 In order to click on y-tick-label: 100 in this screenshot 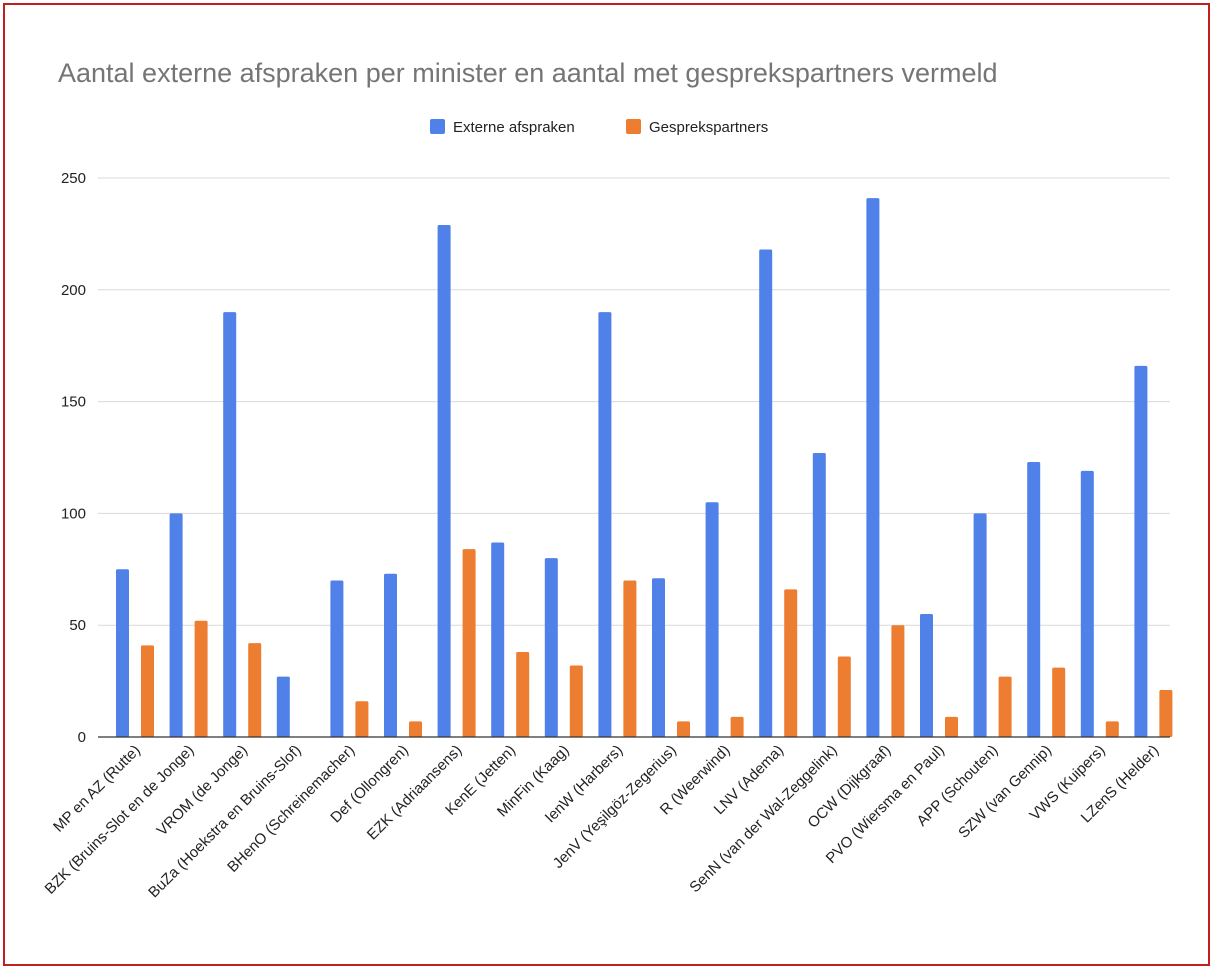, I will do `click(73, 513)`.